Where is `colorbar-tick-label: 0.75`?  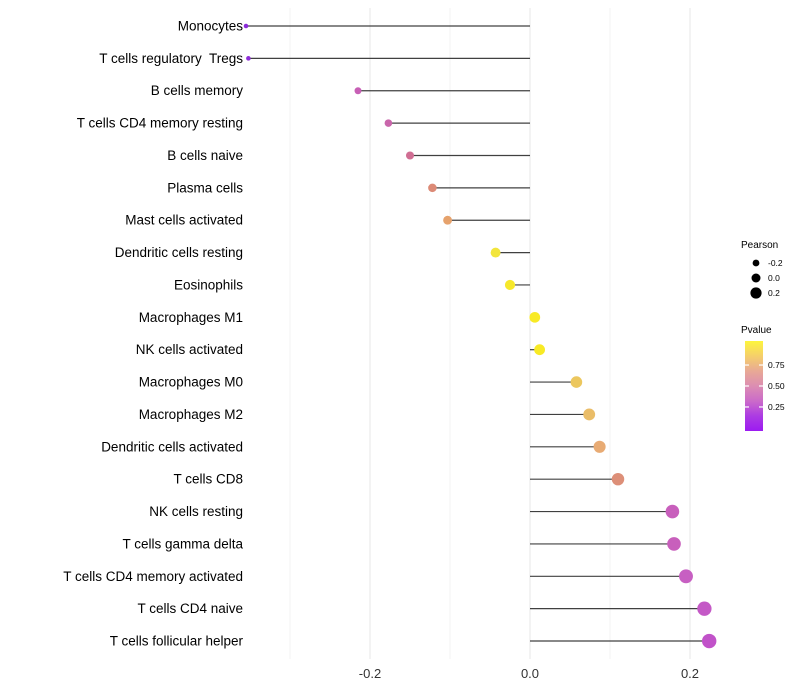
colorbar-tick-label: 0.75 is located at coordinates (776, 365).